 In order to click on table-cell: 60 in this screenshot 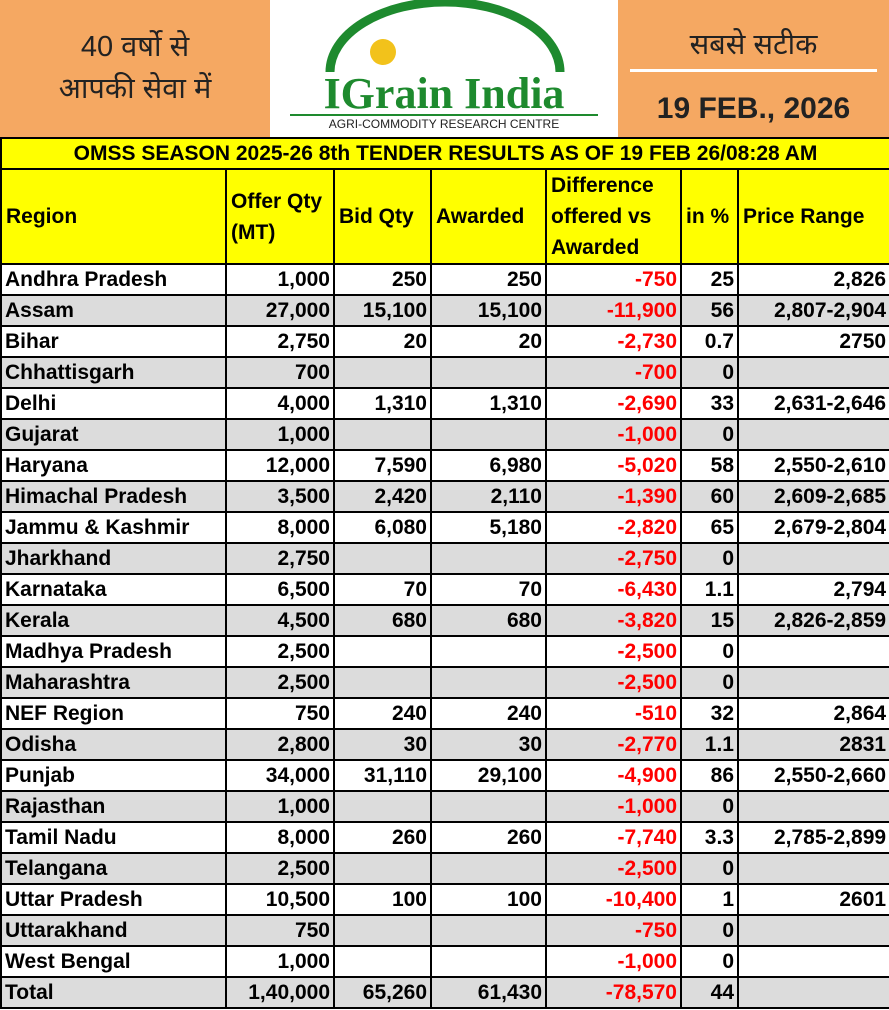, I will do `click(709, 496)`.